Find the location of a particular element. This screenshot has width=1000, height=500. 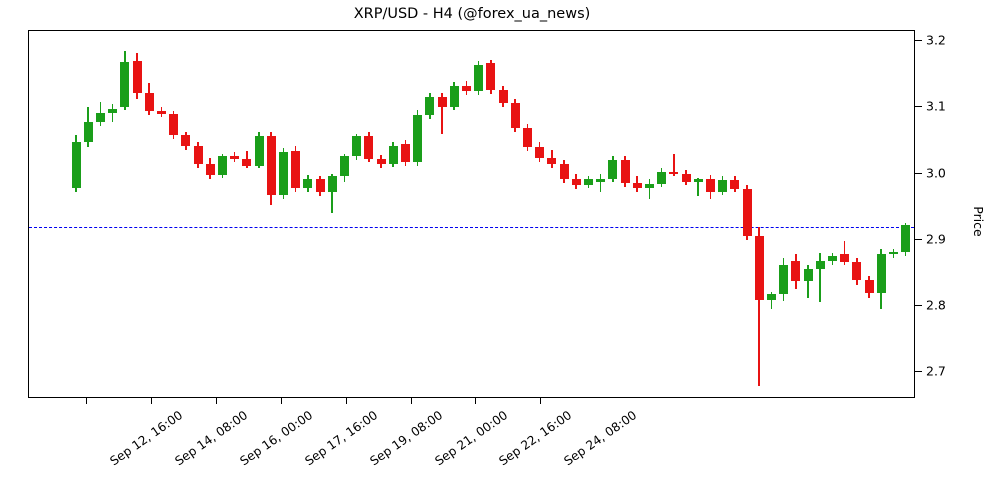

y-axis-tick-label: 3.1 is located at coordinates (936, 106).